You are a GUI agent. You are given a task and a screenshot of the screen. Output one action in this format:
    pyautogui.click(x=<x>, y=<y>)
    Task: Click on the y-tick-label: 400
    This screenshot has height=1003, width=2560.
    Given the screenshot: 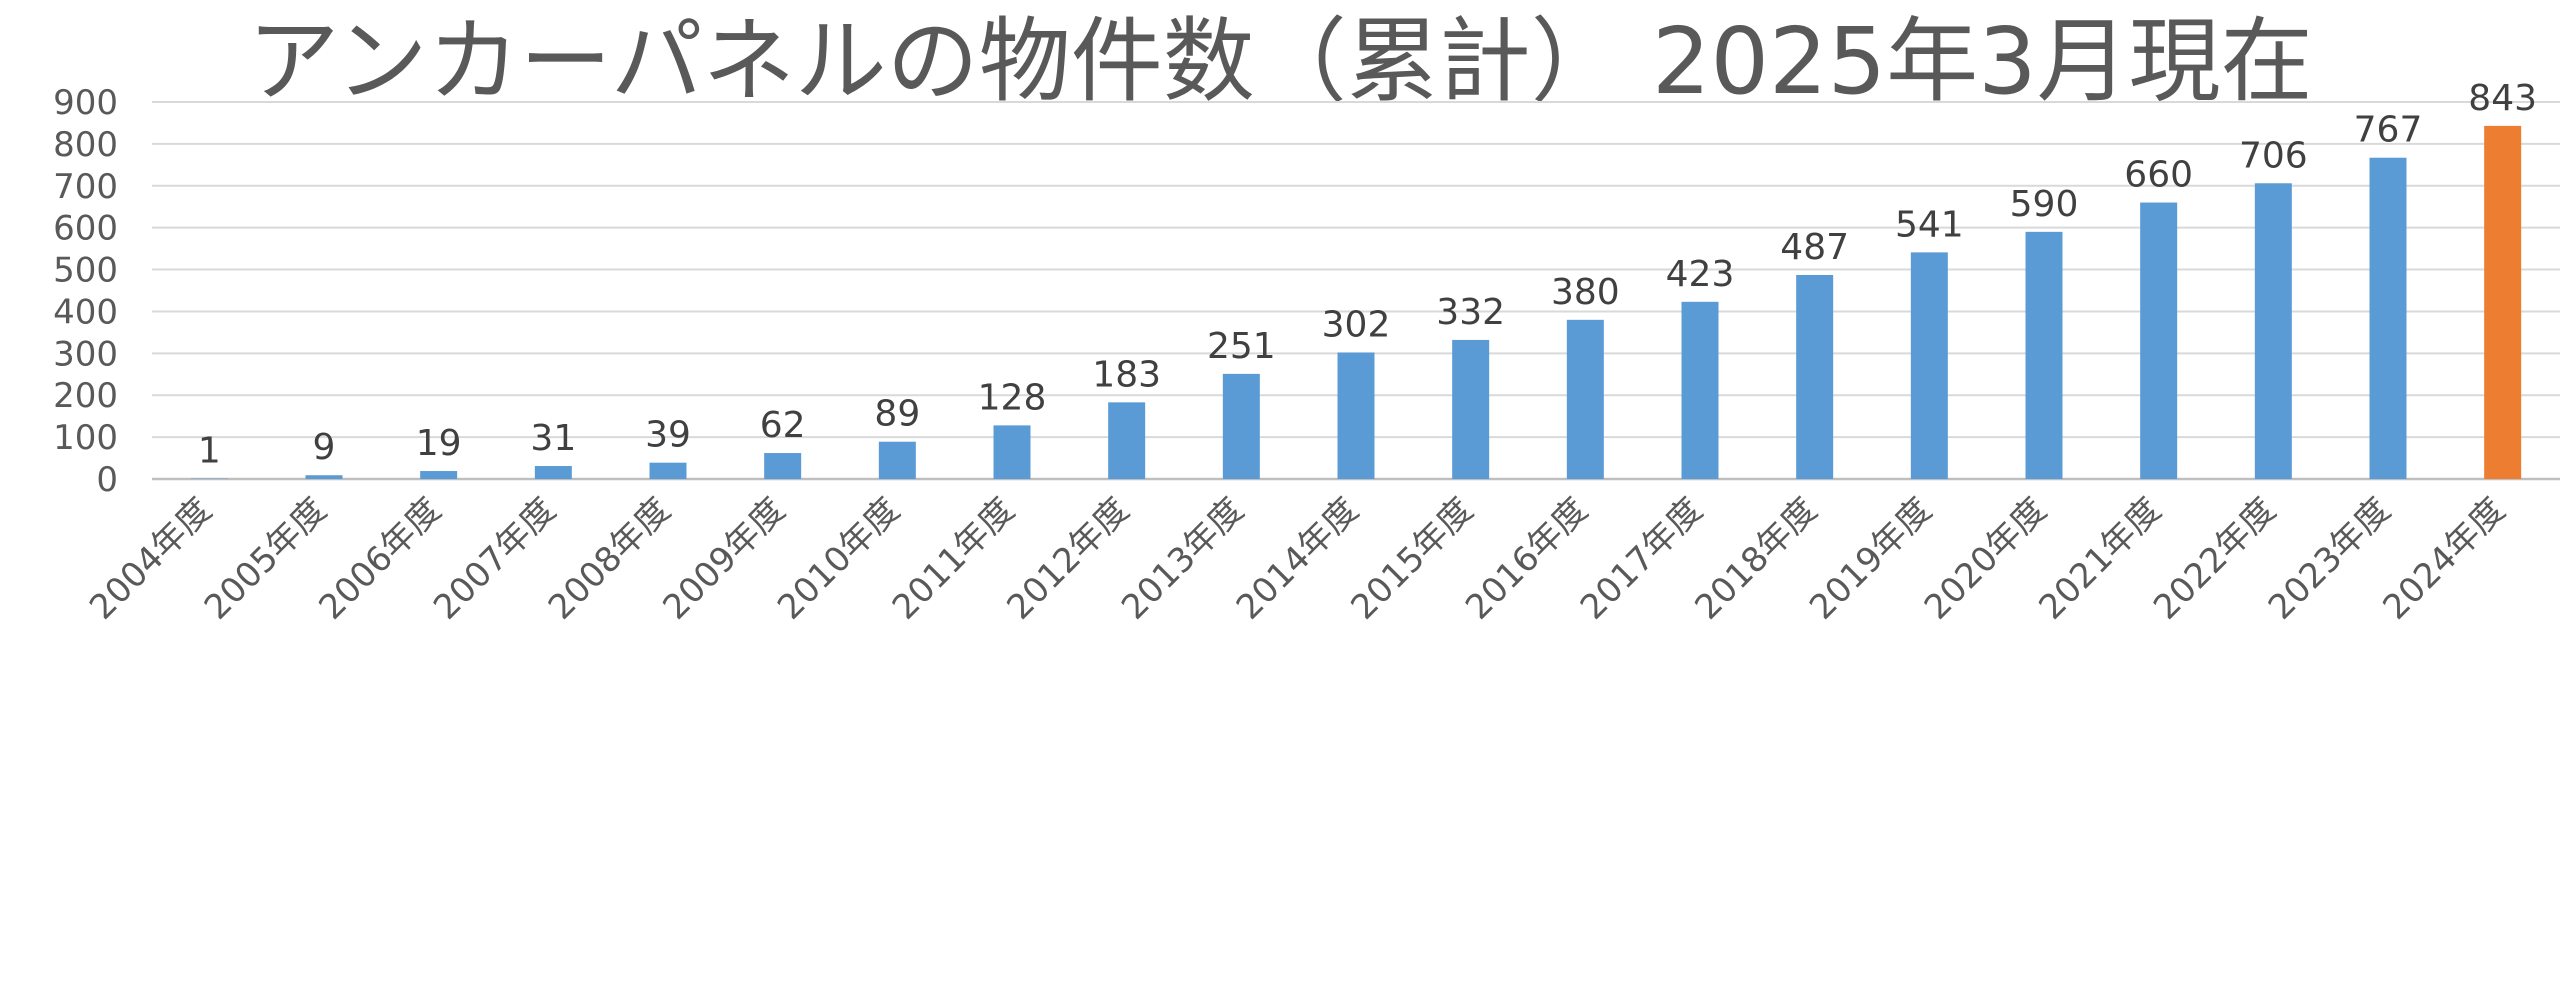 What is the action you would take?
    pyautogui.click(x=85, y=312)
    